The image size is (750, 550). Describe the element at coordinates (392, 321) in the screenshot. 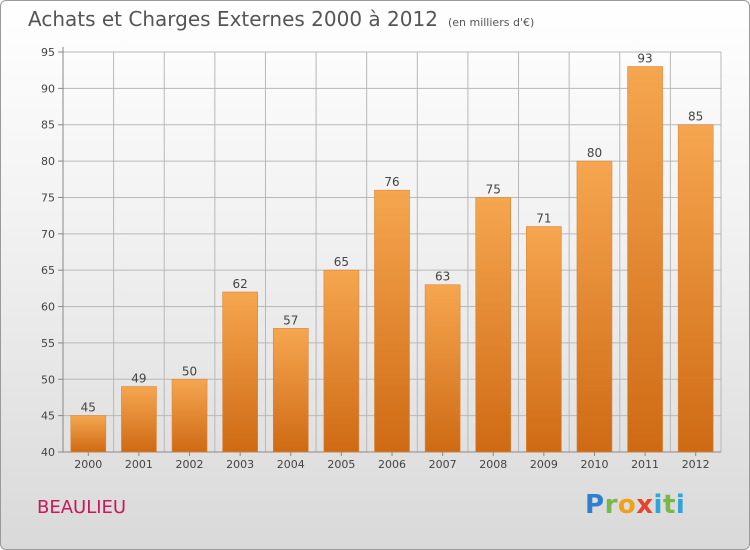

I see `bar-2006` at that location.